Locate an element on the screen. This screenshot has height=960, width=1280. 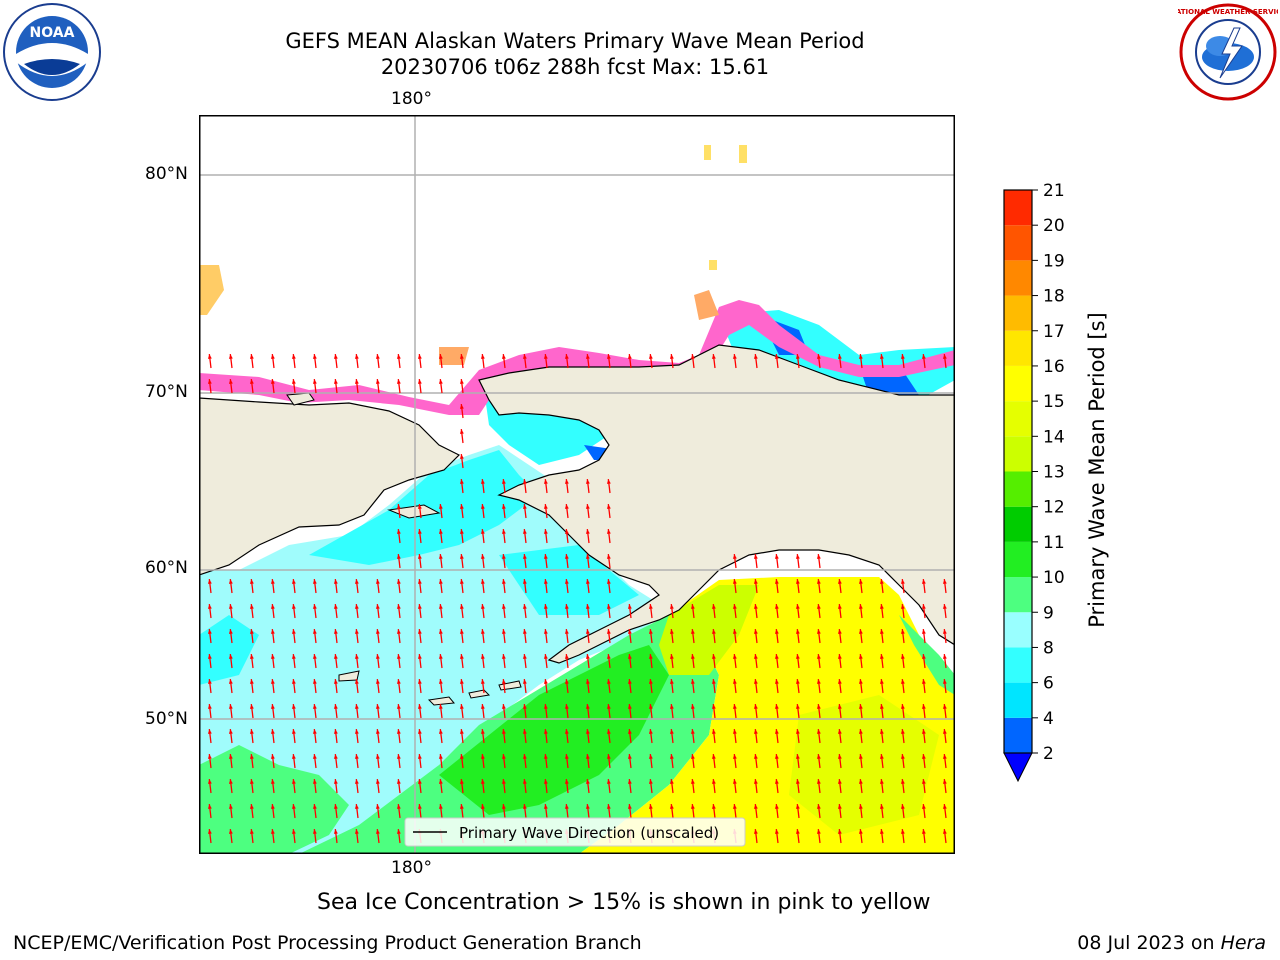
lat-label-50: 50°N is located at coordinates (166, 719).